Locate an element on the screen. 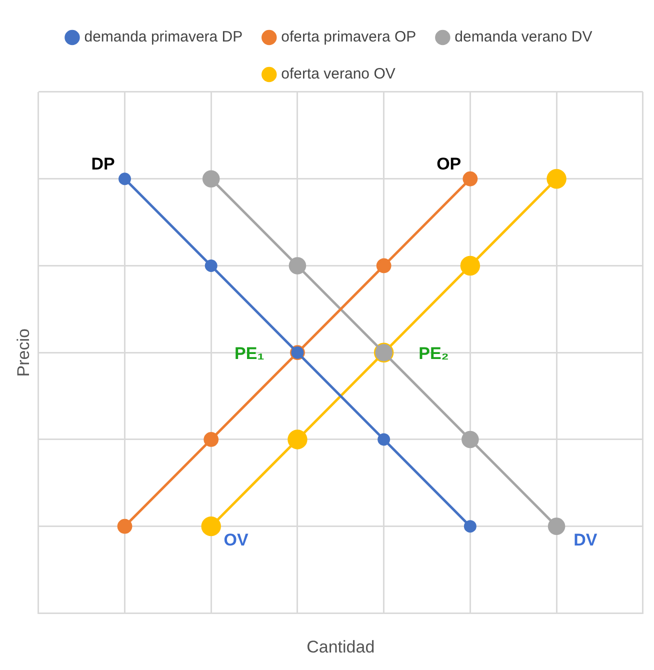  legend-label: demanda primavera DP is located at coordinates (163, 37).